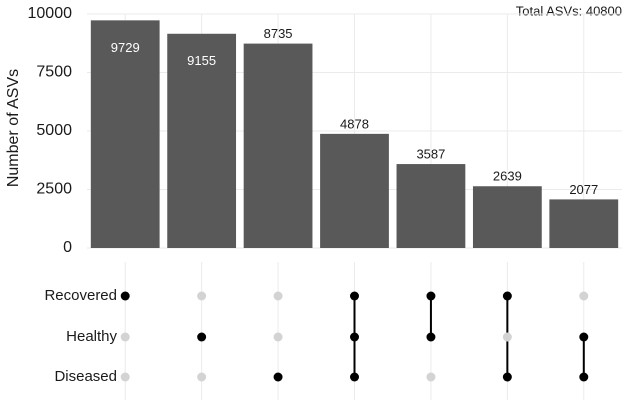  I want to click on set-label: Diseased, so click(85, 376).